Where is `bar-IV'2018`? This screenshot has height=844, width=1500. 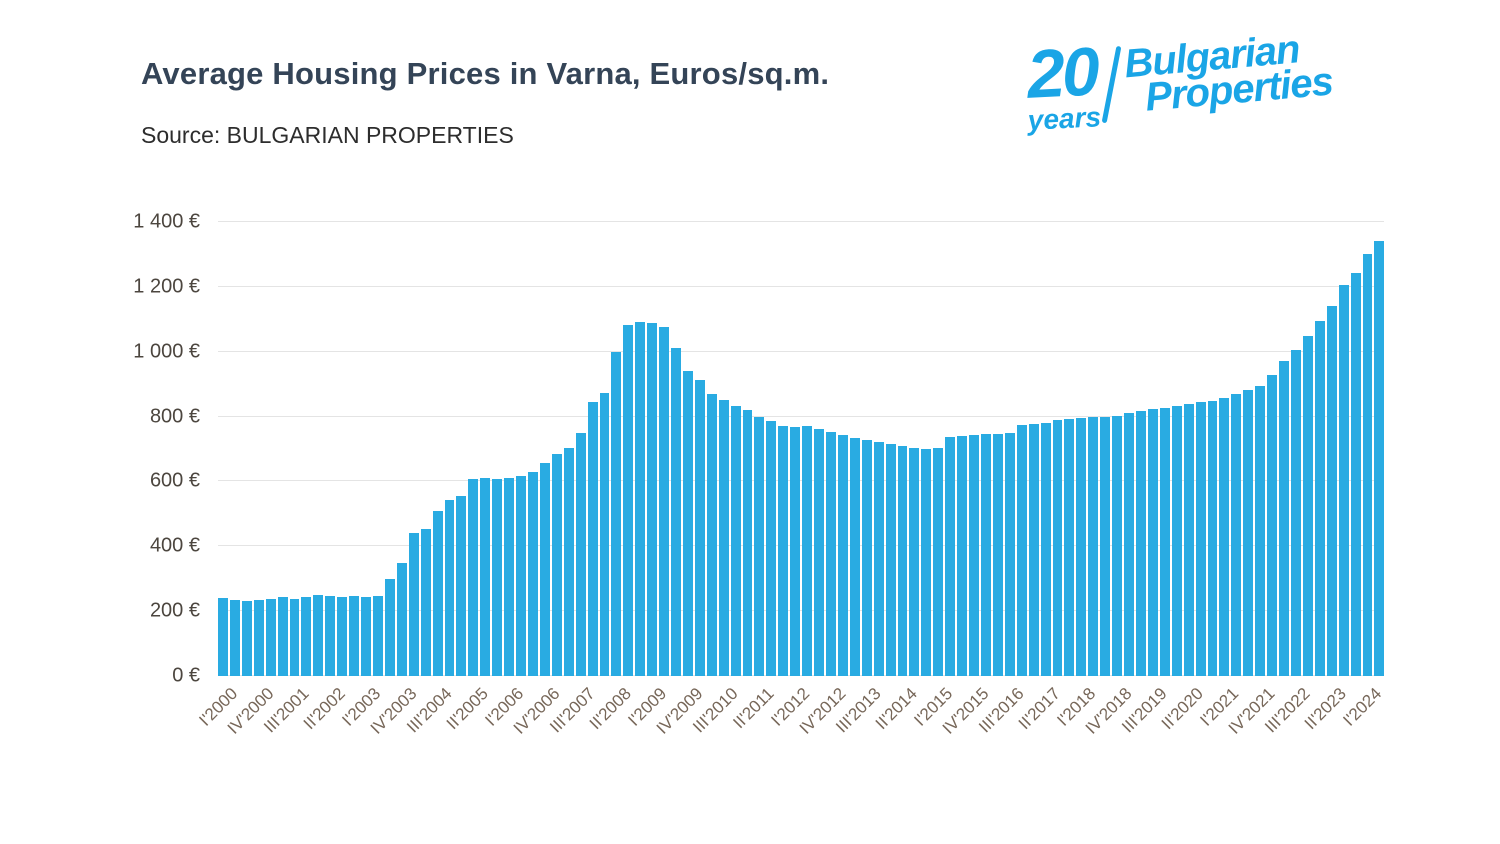
bar-IV'2018 is located at coordinates (1117, 545).